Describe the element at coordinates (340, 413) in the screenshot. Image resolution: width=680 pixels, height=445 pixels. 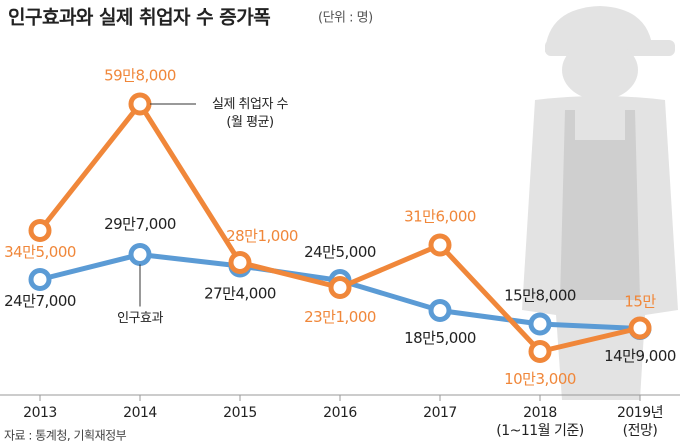
I see `x-tick-label: 2016` at that location.